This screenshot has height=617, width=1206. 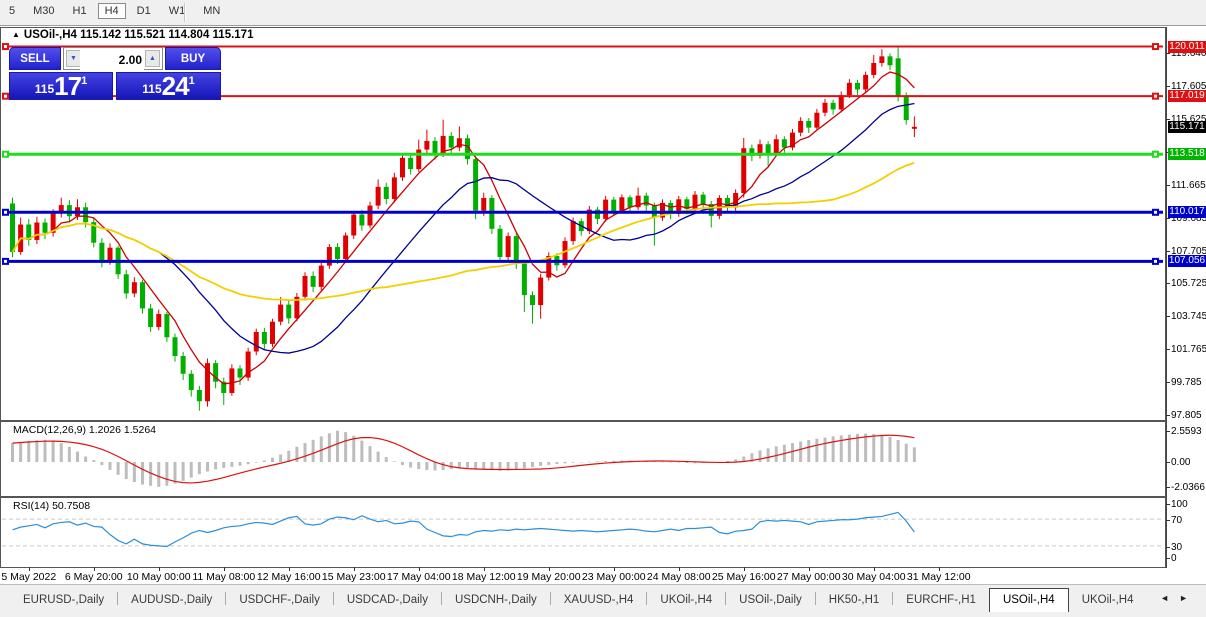 What do you see at coordinates (168, 86) in the screenshot?
I see `ask-price: 115241` at bounding box center [168, 86].